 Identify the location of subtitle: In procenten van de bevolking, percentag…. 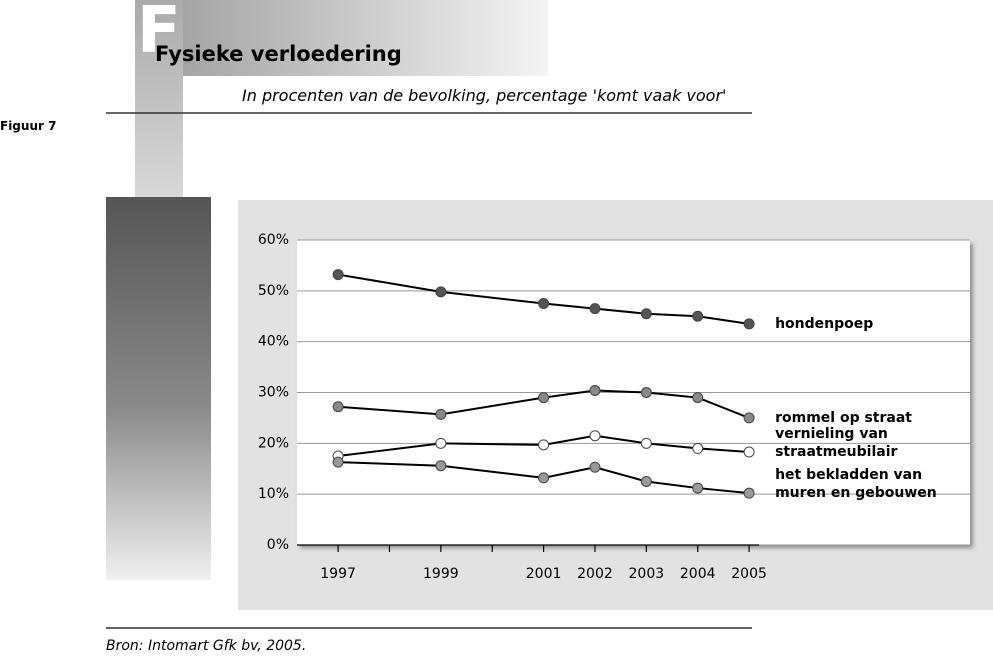
(484, 95).